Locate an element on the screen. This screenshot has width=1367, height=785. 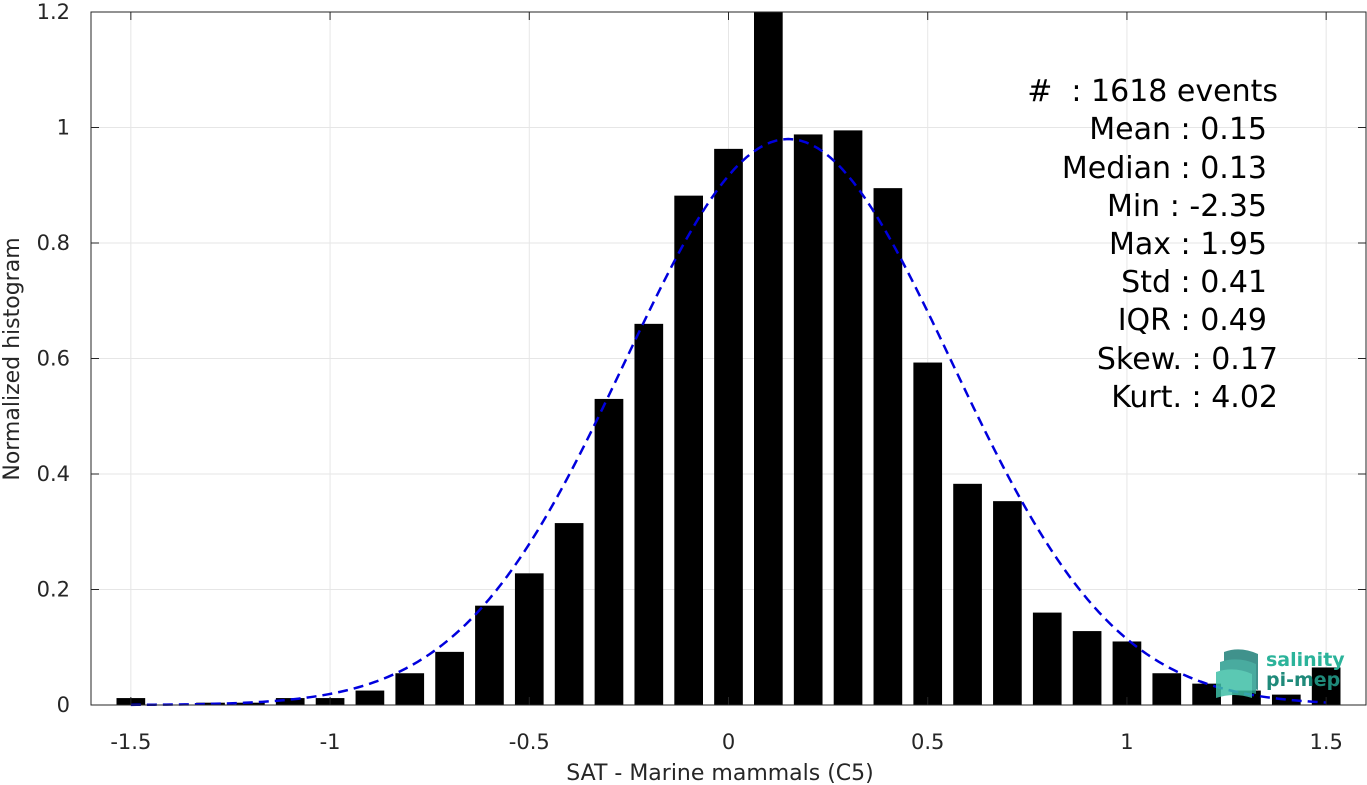
y-tick-label: 1.2 is located at coordinates (53, 12).